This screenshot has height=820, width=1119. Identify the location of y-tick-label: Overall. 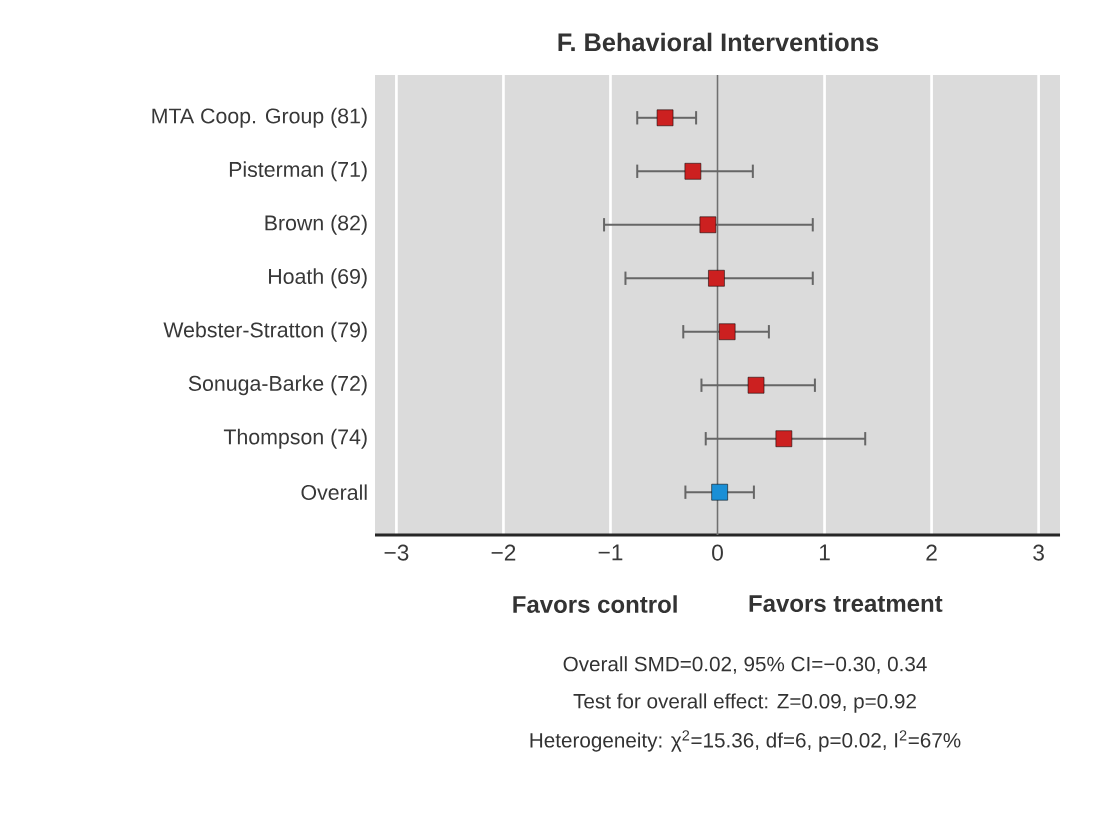
(334, 492).